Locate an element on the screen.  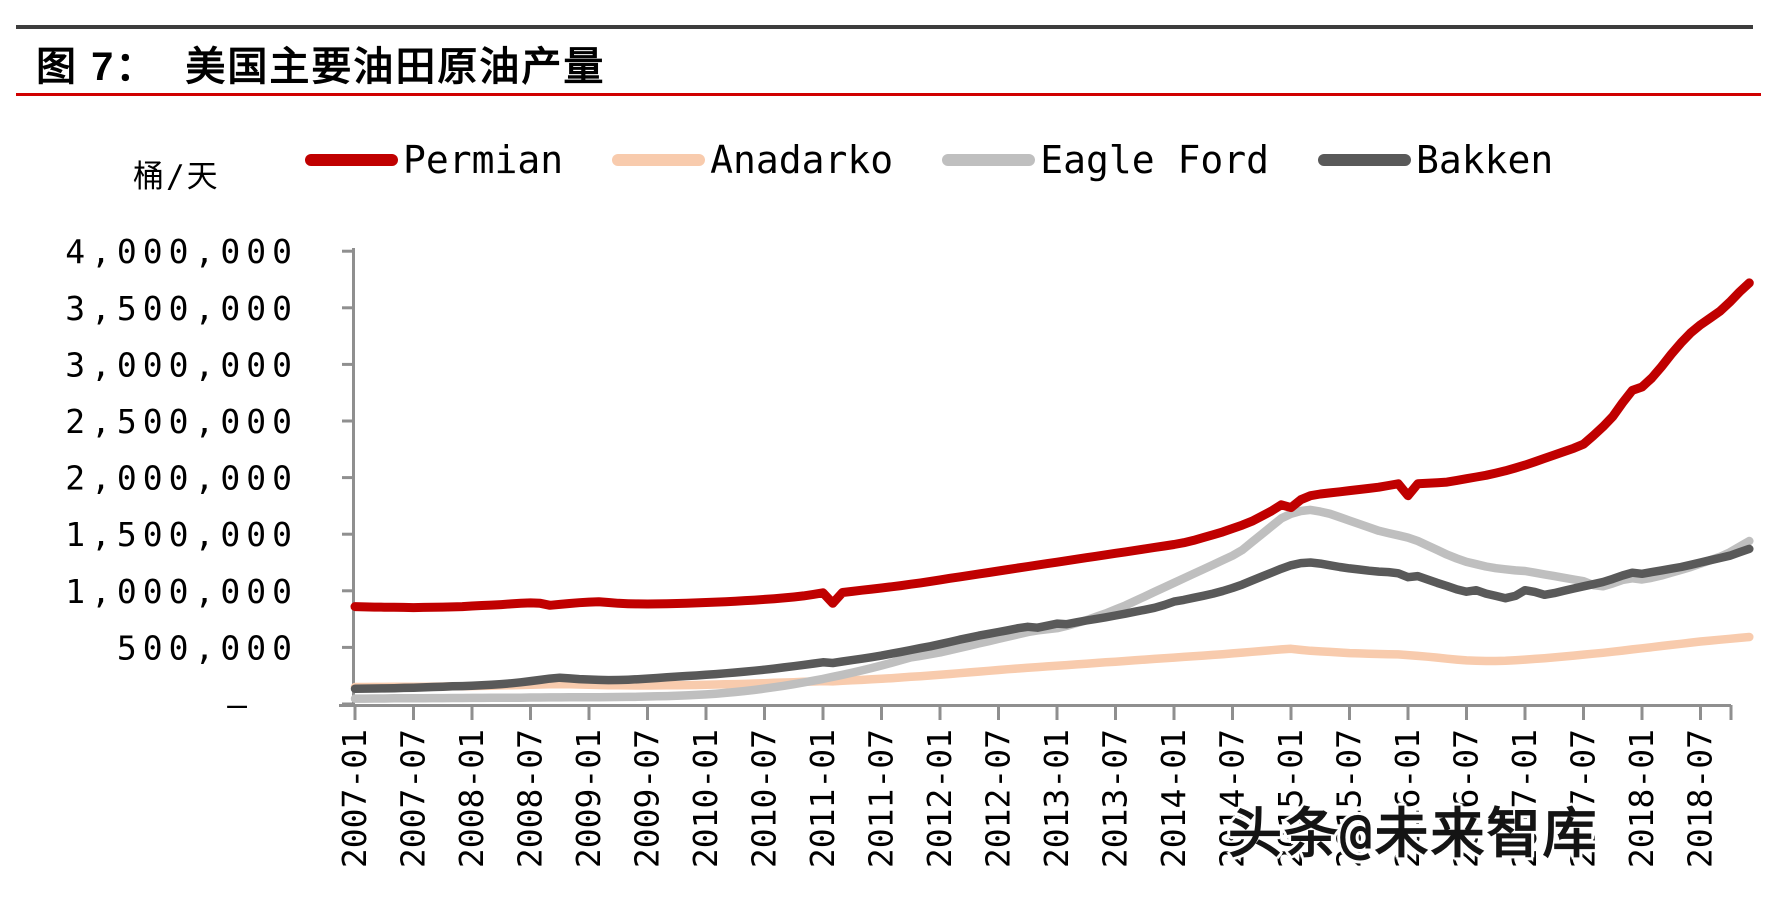
x-tick-label: 2009-01 is located at coordinates (588, 798).